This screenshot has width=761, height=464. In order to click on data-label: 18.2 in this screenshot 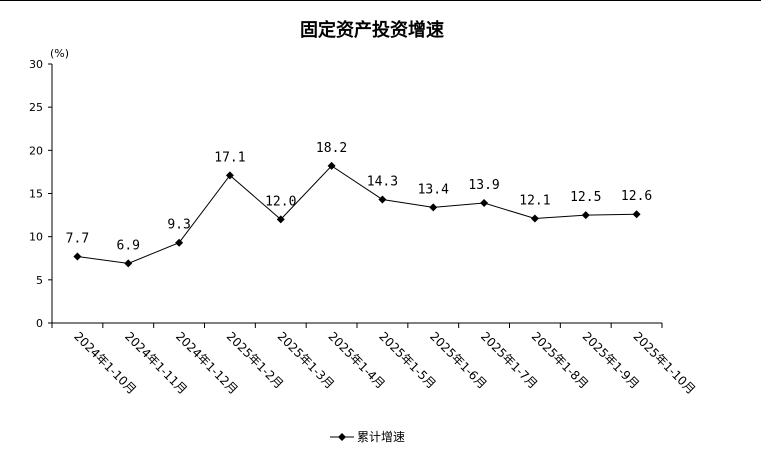, I will do `click(331, 148)`.